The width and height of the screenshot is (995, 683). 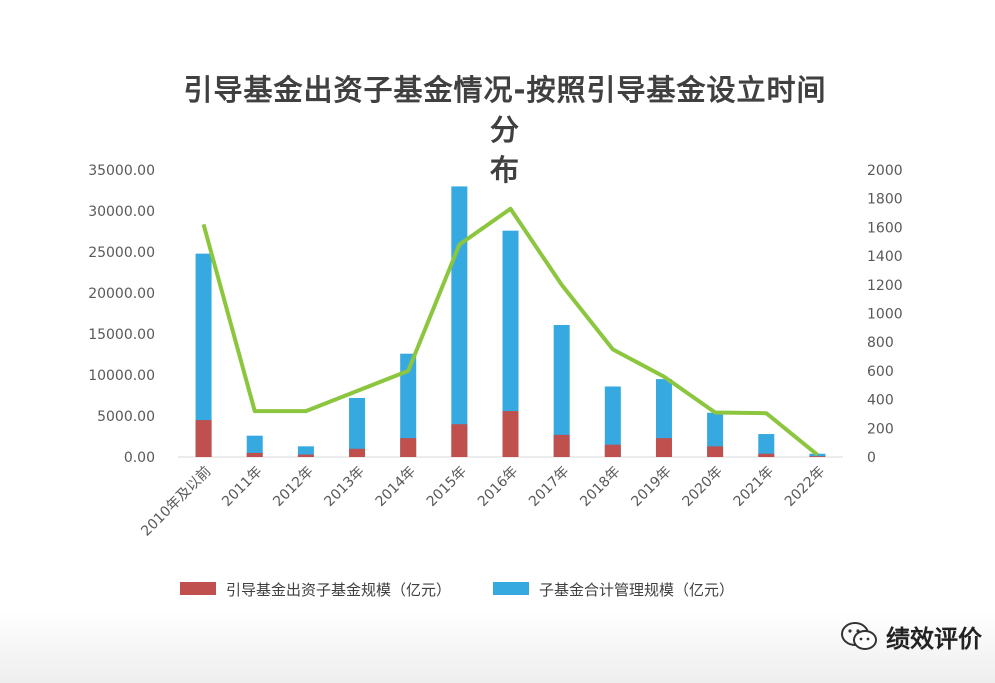 I want to click on chart-title-line-1: 引导基金出资子基金情况-按照引导基金设立时间分, so click(x=505, y=110).